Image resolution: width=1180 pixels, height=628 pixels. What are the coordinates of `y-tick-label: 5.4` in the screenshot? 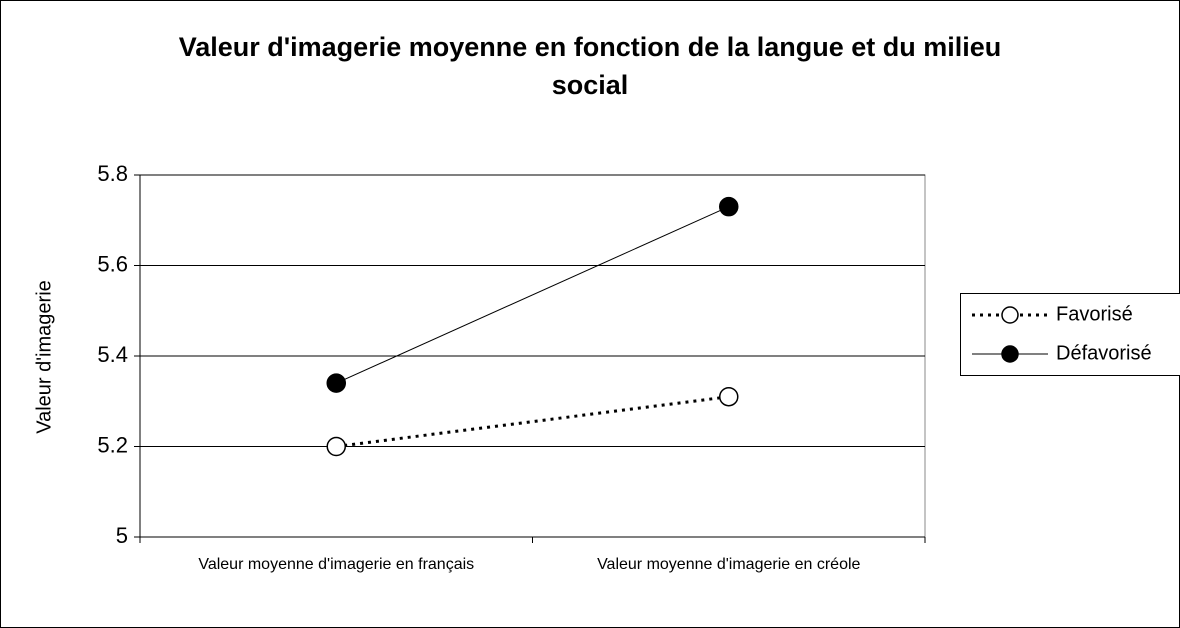 It's located at (112, 354).